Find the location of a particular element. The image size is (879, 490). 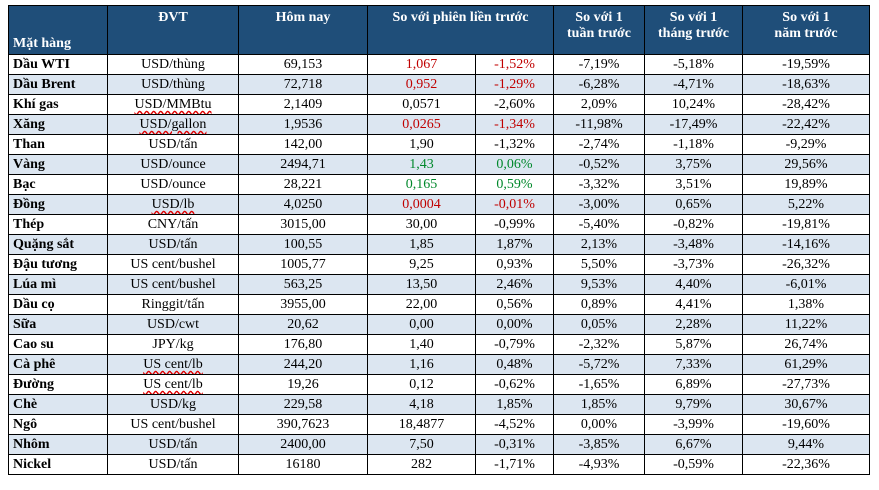

cell-change: 0,0571 is located at coordinates (421, 104).